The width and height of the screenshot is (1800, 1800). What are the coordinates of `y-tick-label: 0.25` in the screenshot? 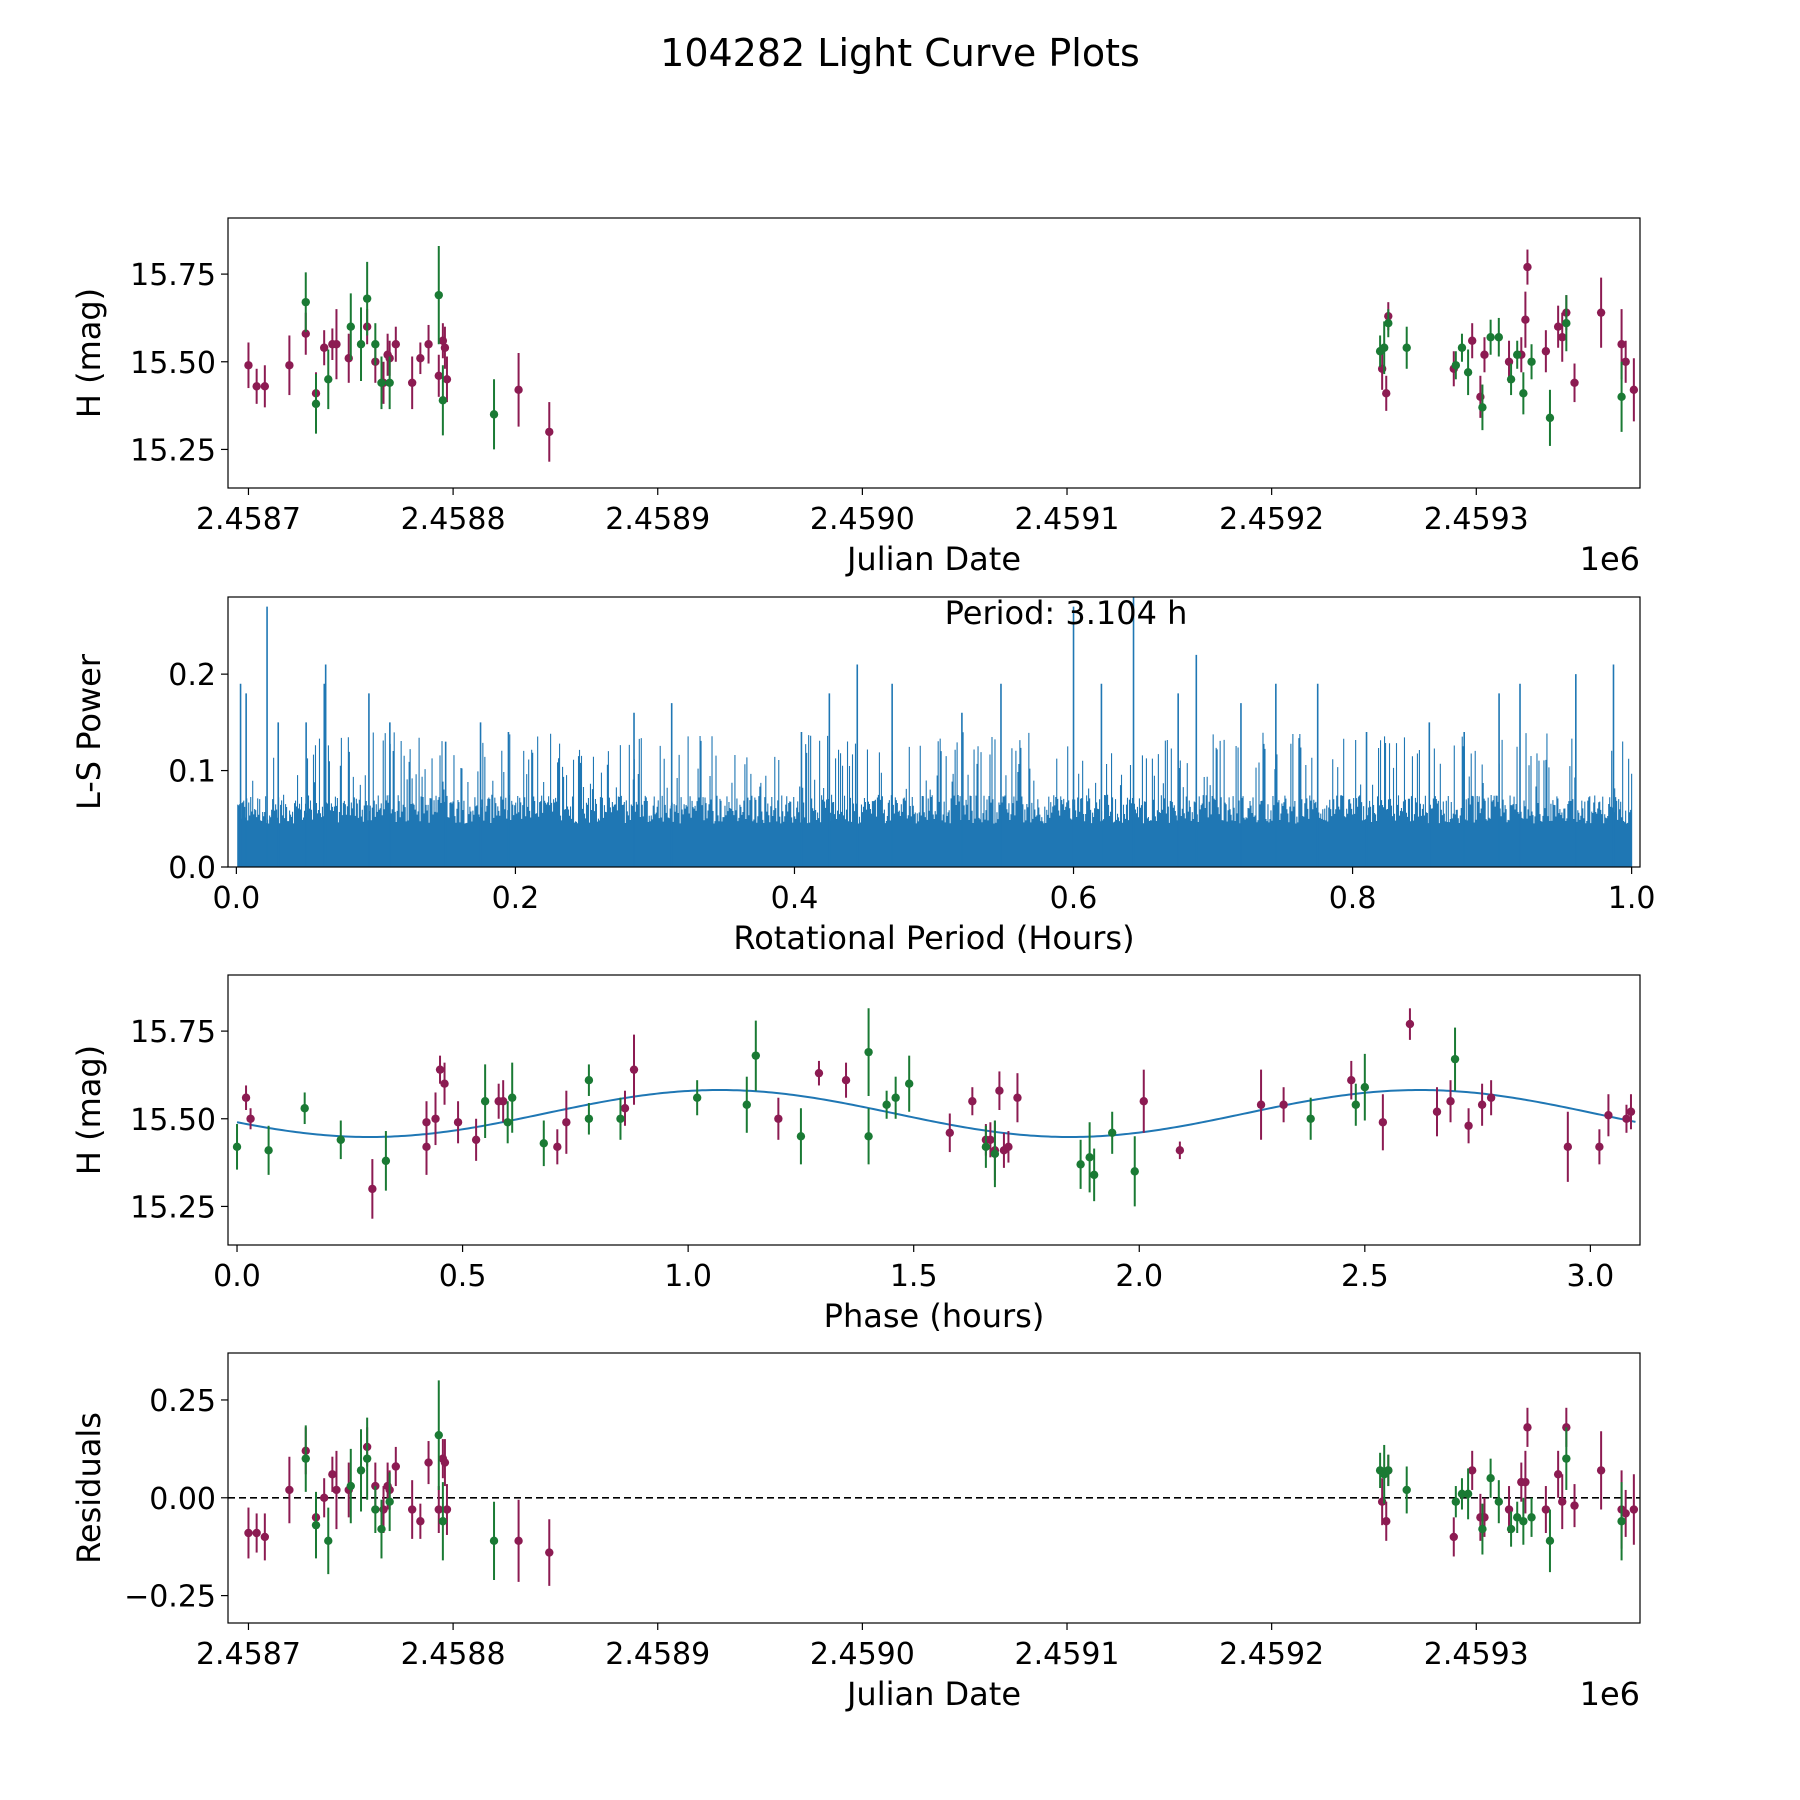 It's located at (182, 1401).